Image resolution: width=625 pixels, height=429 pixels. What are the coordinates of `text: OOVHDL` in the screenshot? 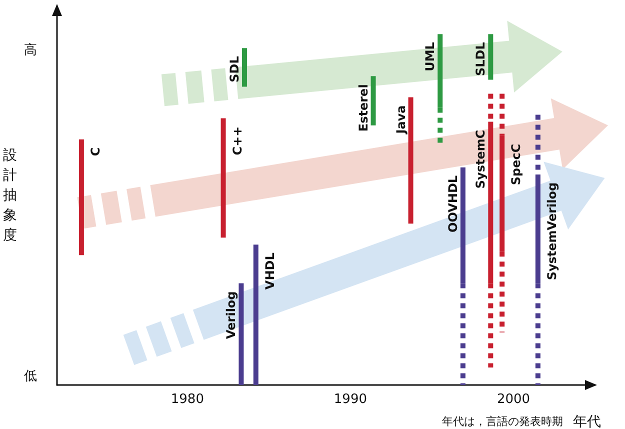 It's located at (453, 203).